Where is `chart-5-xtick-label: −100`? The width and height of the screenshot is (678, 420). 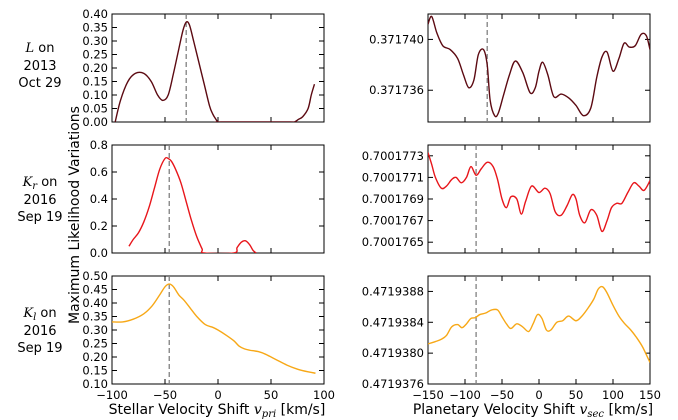
chart-5-xtick-label: −100 is located at coordinates (112, 395).